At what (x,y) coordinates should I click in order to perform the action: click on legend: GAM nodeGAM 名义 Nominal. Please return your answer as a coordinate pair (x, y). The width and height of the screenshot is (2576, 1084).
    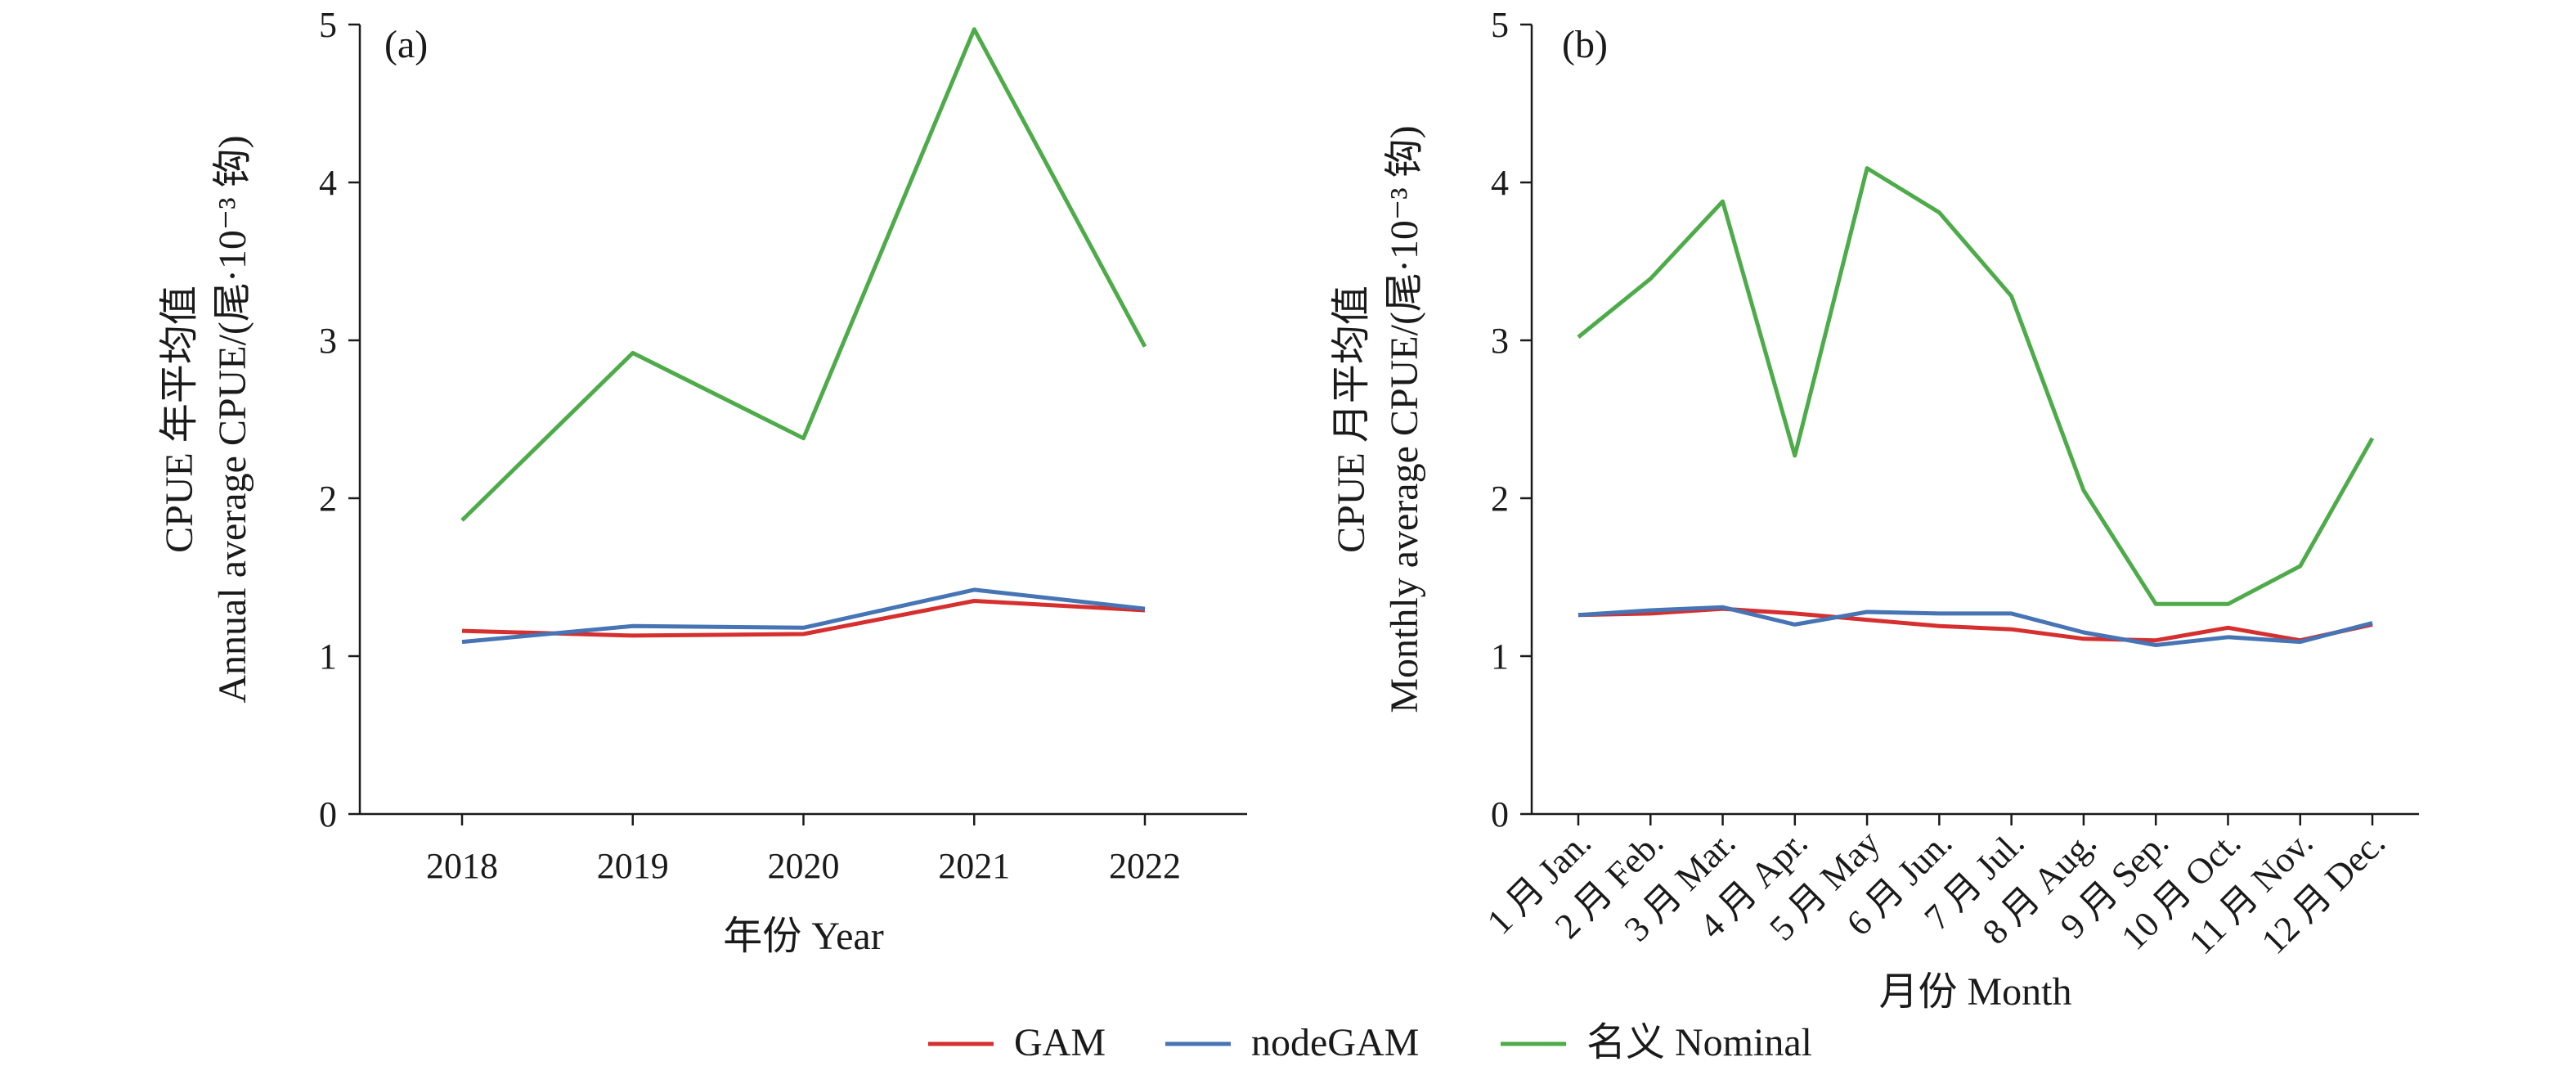
    Looking at the image, I should click on (1370, 1042).